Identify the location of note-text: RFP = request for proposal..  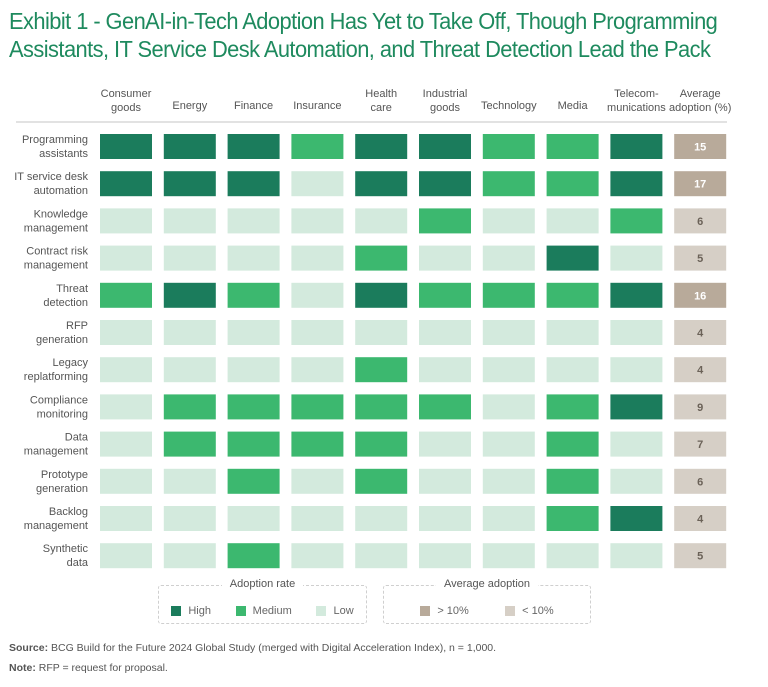
(101, 668).